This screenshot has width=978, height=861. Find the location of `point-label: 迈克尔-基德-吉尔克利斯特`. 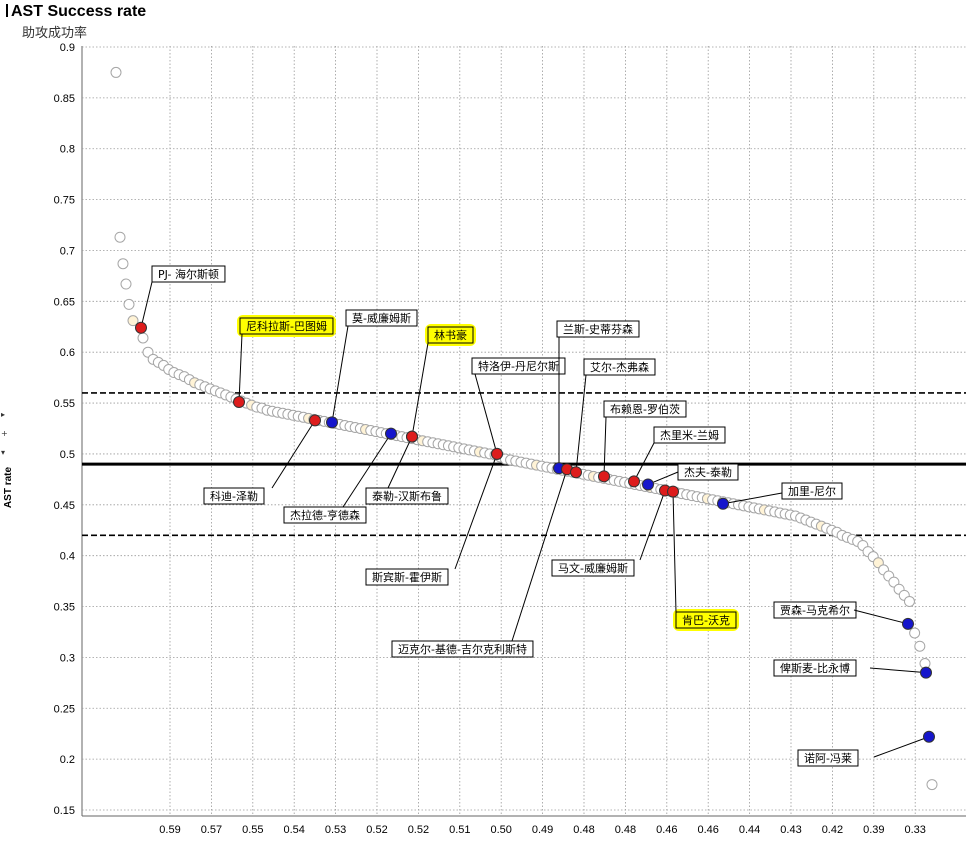

point-label: 迈克尔-基德-吉尔克利斯特 is located at coordinates (462, 649).